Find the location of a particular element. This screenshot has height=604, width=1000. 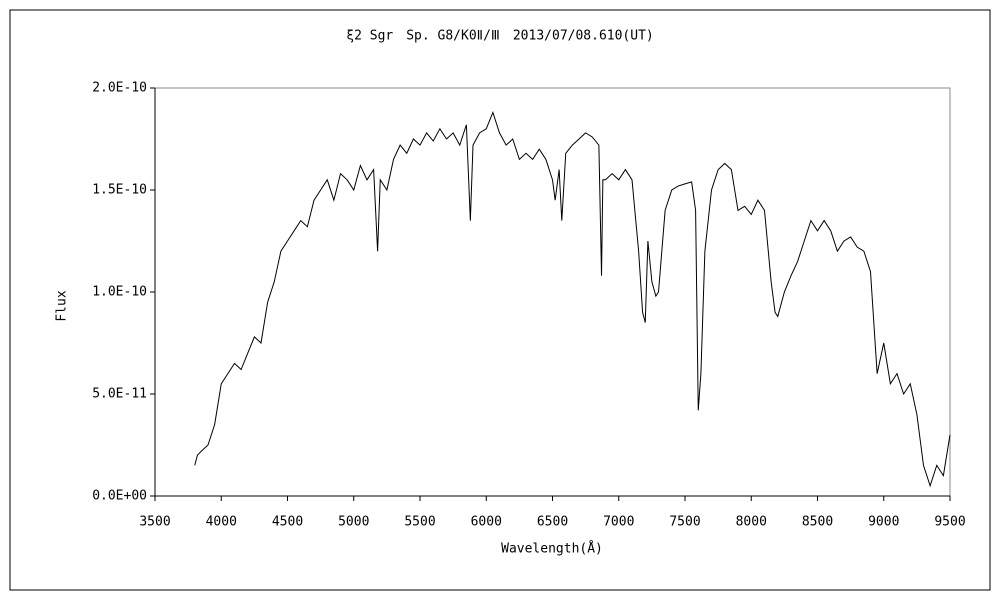

y-tick-label: 1.0E-10 is located at coordinates (119, 292).